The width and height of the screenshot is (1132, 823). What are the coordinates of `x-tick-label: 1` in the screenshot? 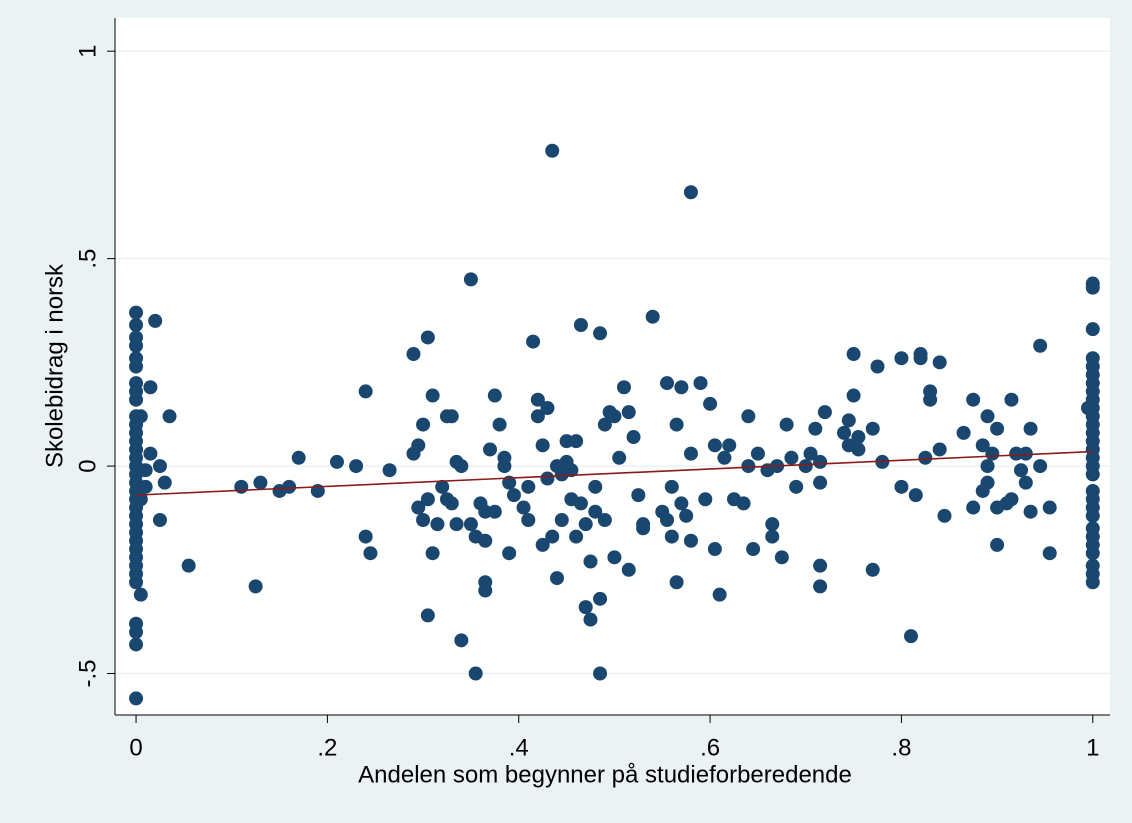 It's located at (1092, 747).